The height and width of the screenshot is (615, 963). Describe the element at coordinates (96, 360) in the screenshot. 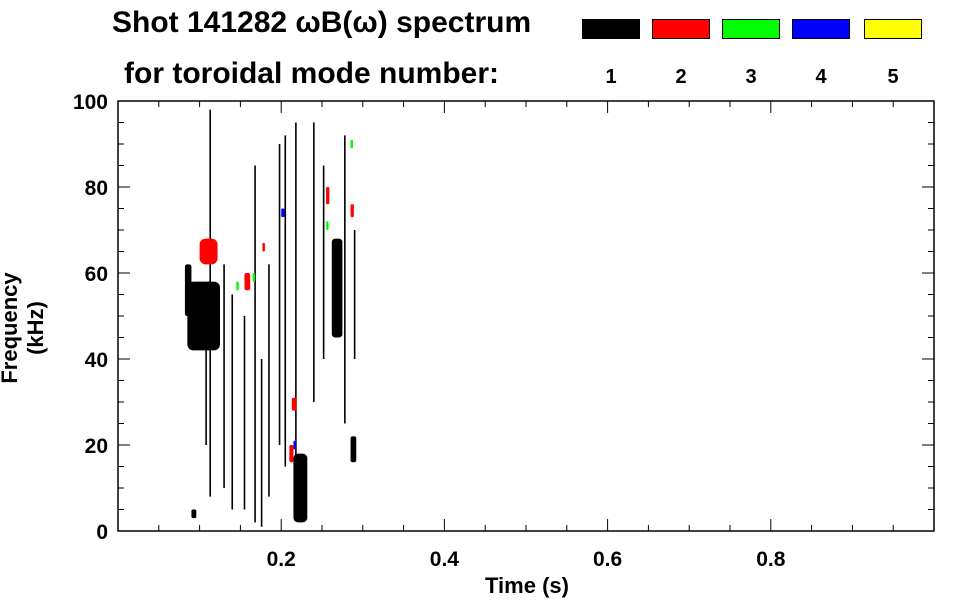

I see `y-tick-label: 40` at that location.